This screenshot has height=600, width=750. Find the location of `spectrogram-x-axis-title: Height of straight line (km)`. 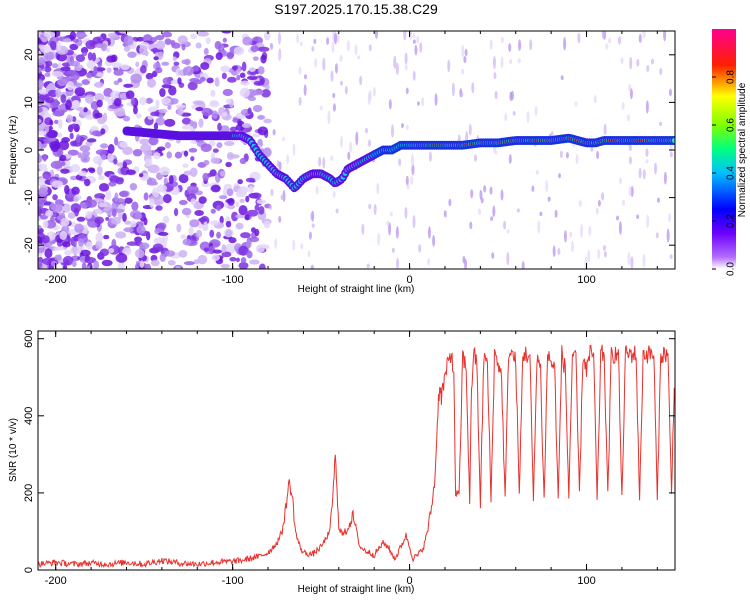

spectrogram-x-axis-title: Height of straight line (km) is located at coordinates (356, 289).